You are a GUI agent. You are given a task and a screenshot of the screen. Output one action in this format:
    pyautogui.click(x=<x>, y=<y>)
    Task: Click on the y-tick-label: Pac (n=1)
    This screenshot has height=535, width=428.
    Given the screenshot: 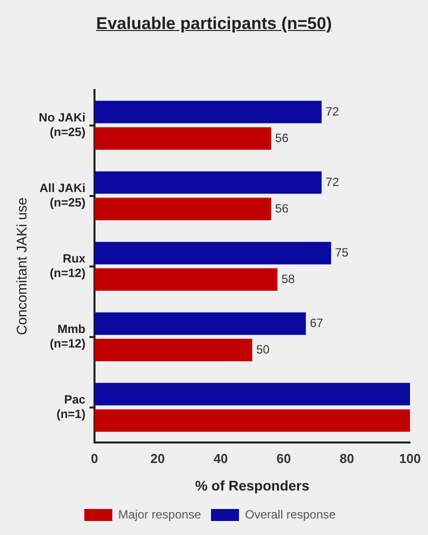 What is the action you would take?
    pyautogui.click(x=71, y=406)
    